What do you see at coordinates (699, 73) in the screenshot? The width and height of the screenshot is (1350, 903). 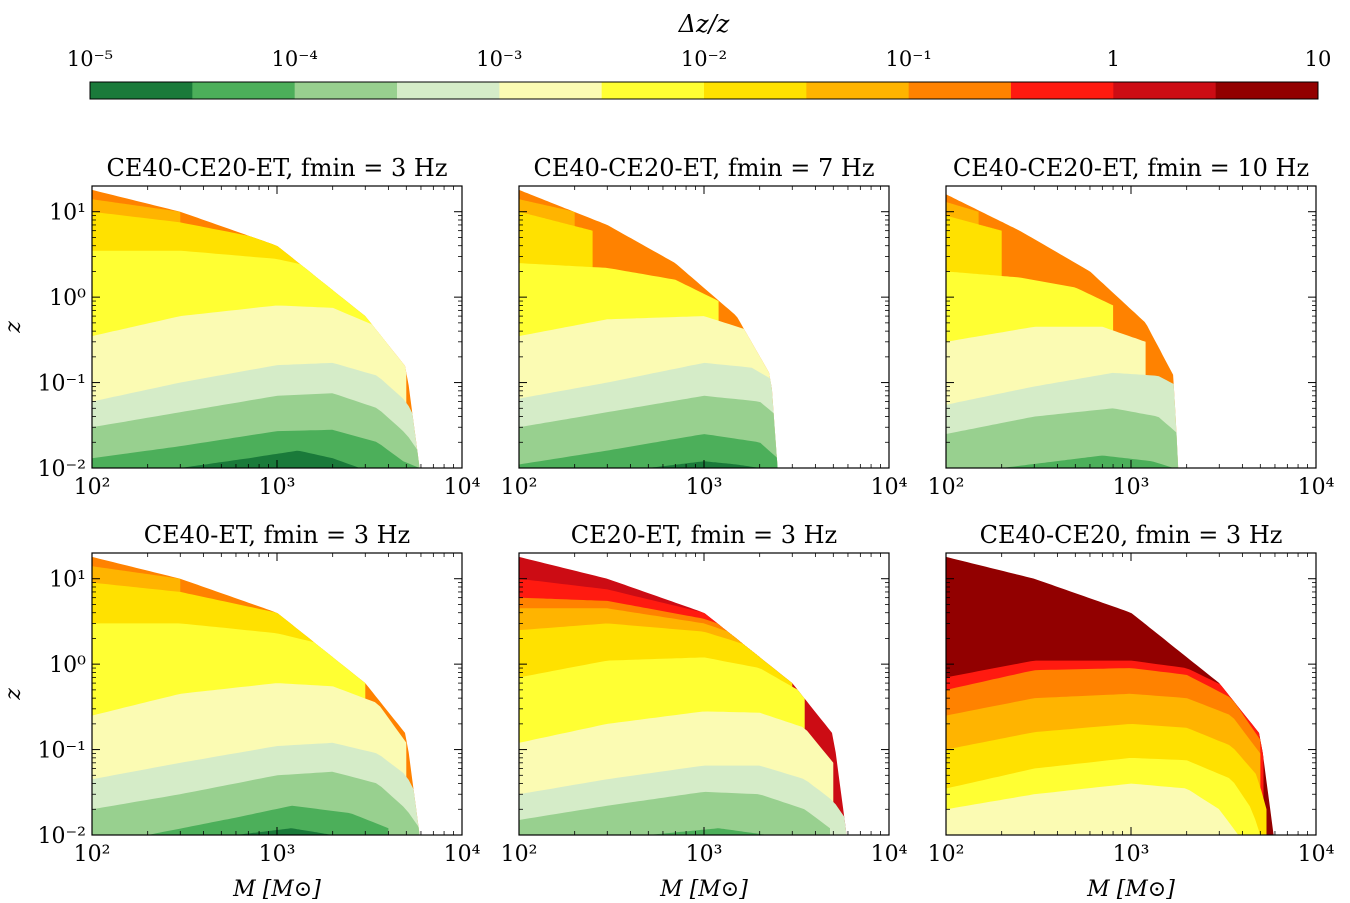 I see `colorbar: 10 1 10⁻¹ 10⁻² 10⁻³ 10⁻⁴ 10⁻⁵` at bounding box center [699, 73].